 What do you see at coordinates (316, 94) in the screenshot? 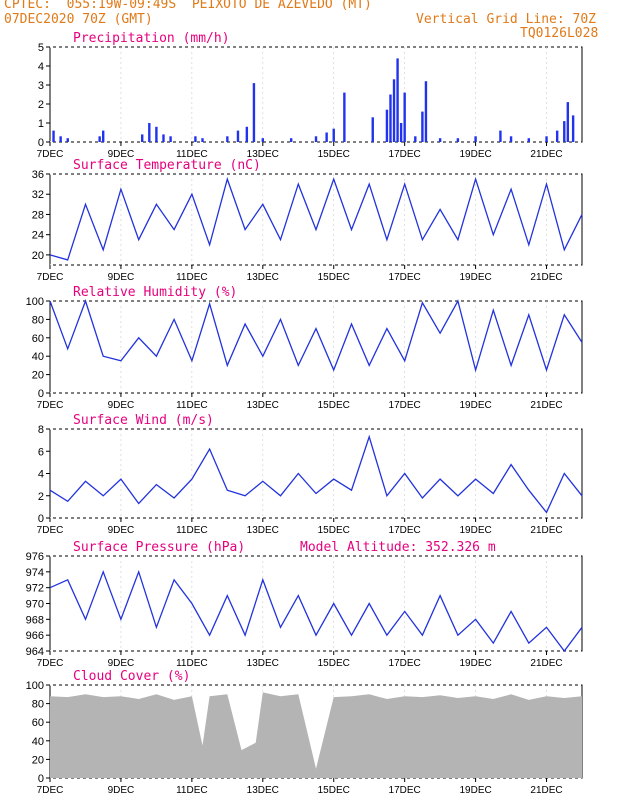
I see `precip-frame` at bounding box center [316, 94].